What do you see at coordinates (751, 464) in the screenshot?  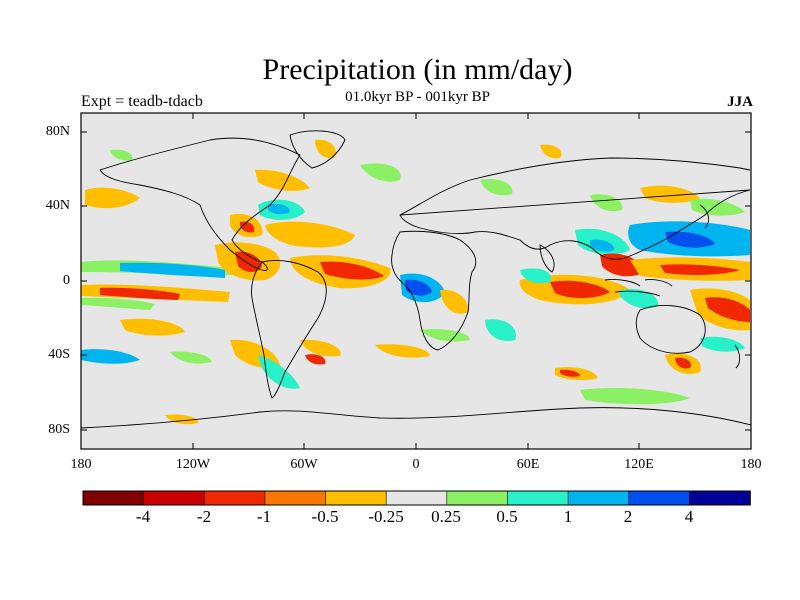 I see `lon-label-180e: 180` at bounding box center [751, 464].